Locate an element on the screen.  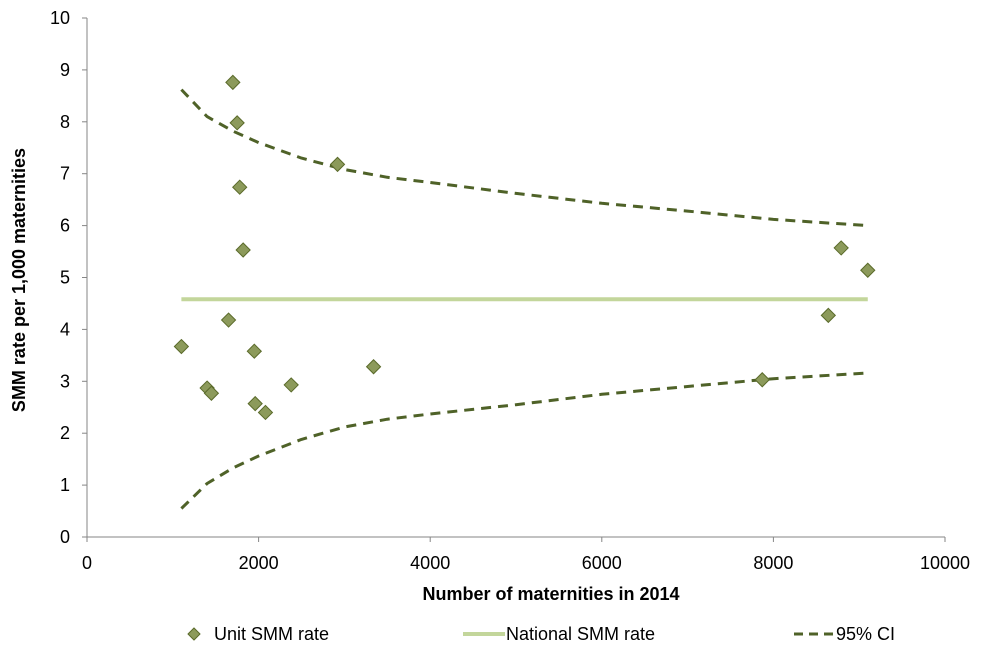
y-ticks: 0 1 2 3 4 5 6 7 8 9 10 is located at coordinates (68, 277).